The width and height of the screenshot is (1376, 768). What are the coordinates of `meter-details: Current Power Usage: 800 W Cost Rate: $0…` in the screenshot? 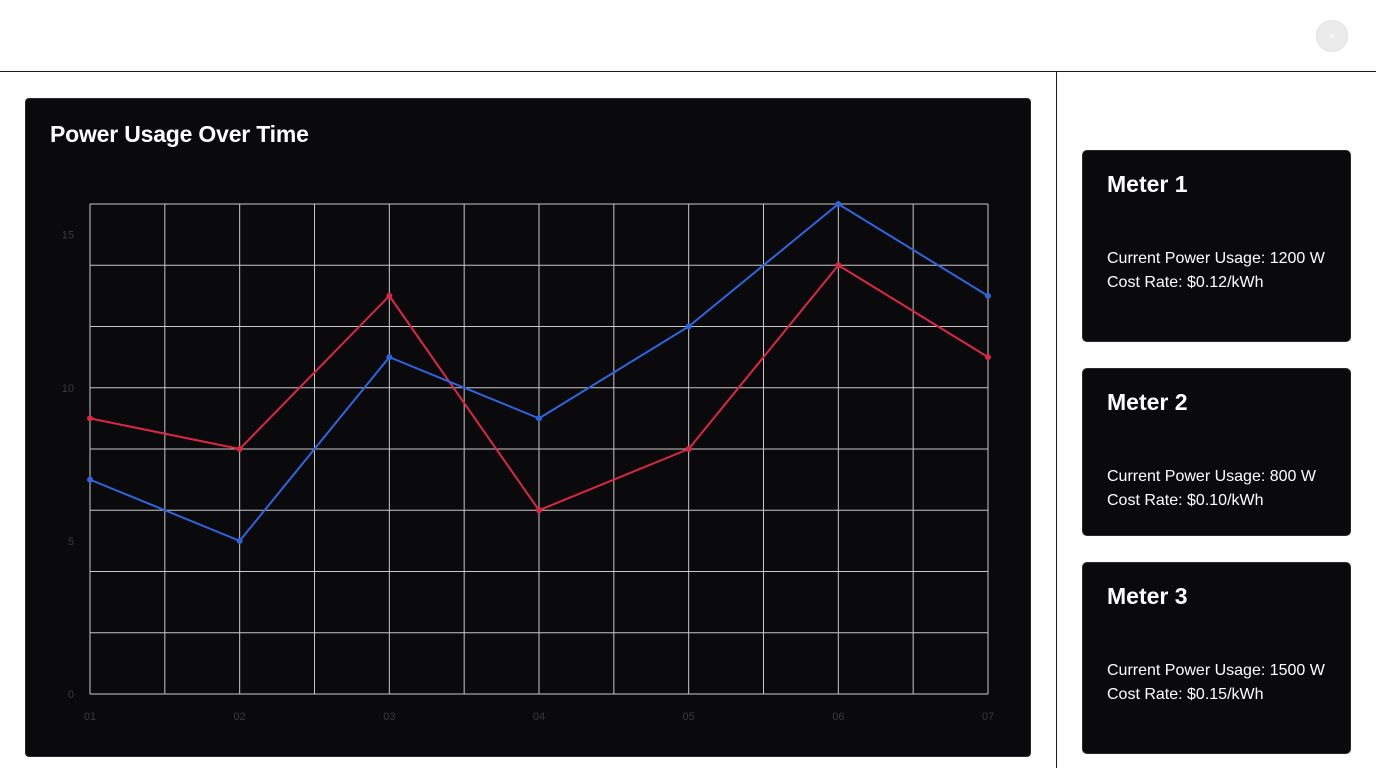 It's located at (1219, 489).